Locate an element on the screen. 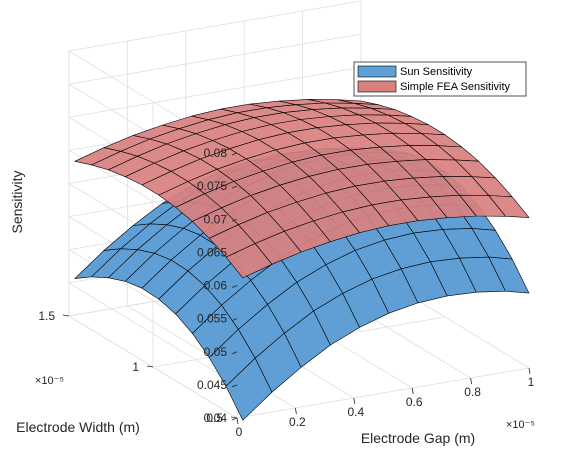 Image resolution: width=584 pixels, height=463 pixels. y-tick-label-0: 0.5 is located at coordinates (214, 418).